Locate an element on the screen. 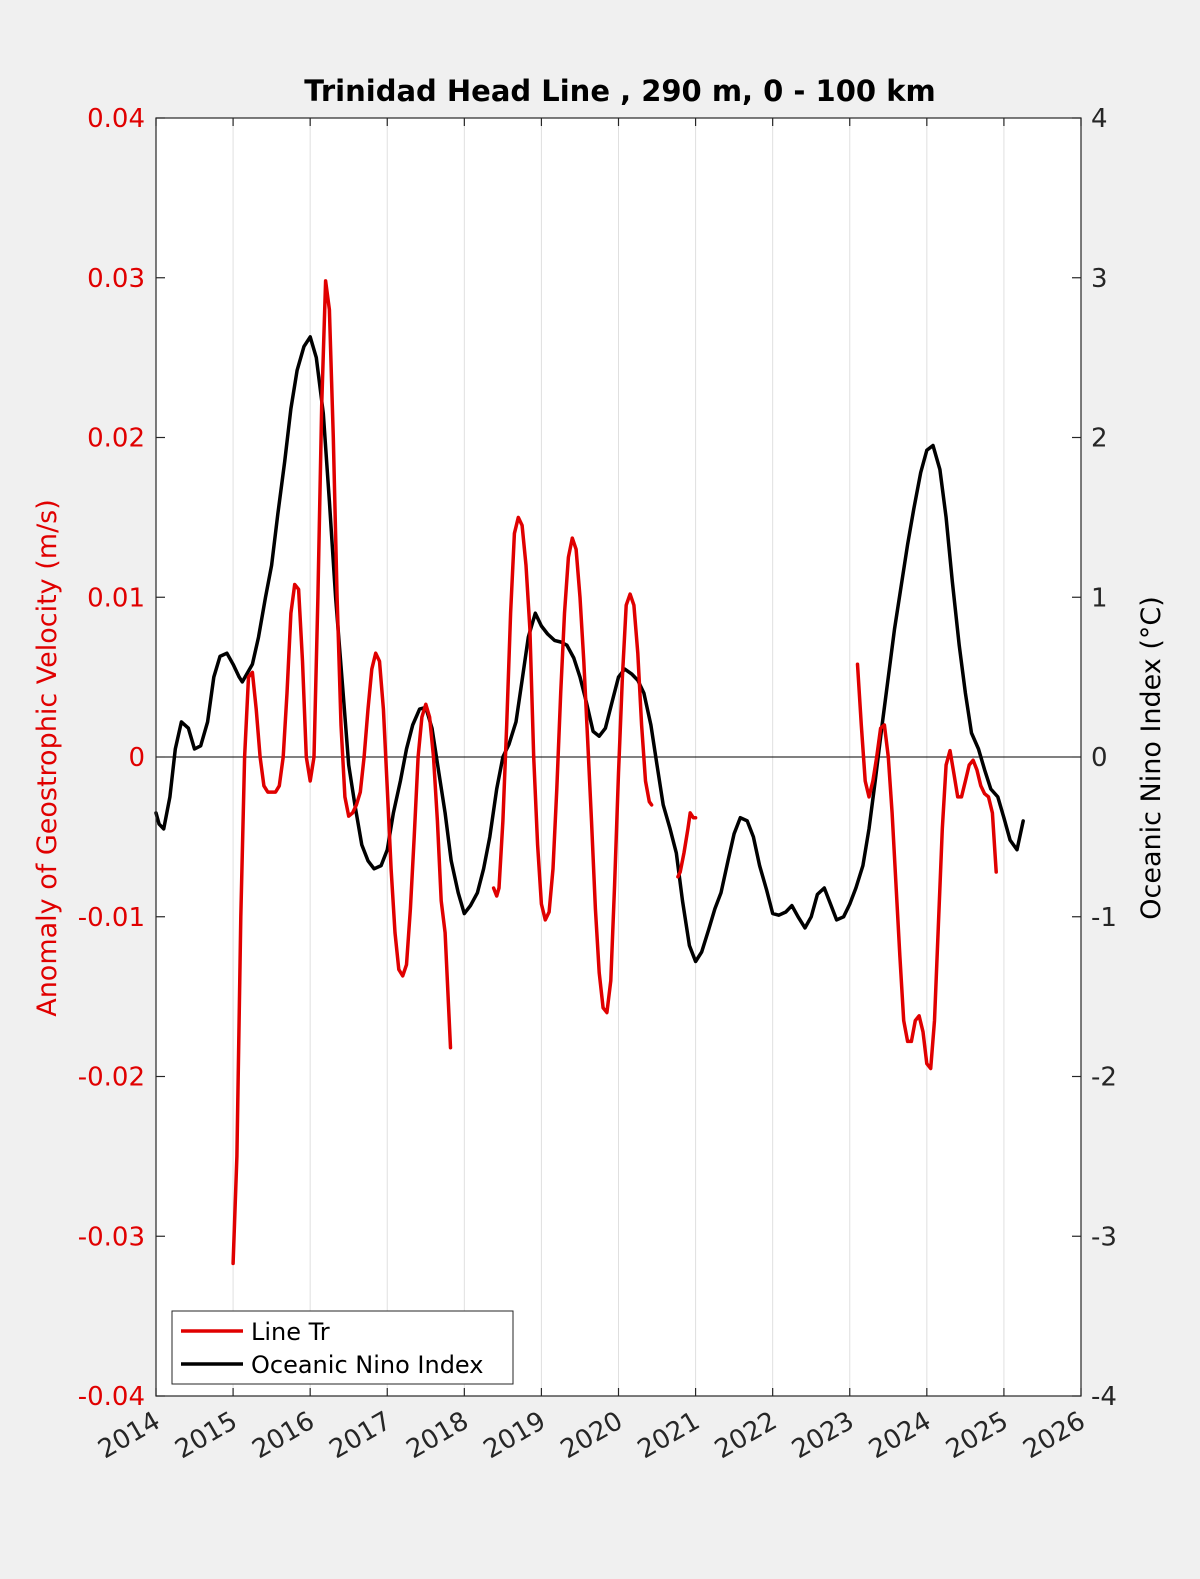 This screenshot has width=1200, height=1579. y-right-tick-label: 3 is located at coordinates (1099, 279).